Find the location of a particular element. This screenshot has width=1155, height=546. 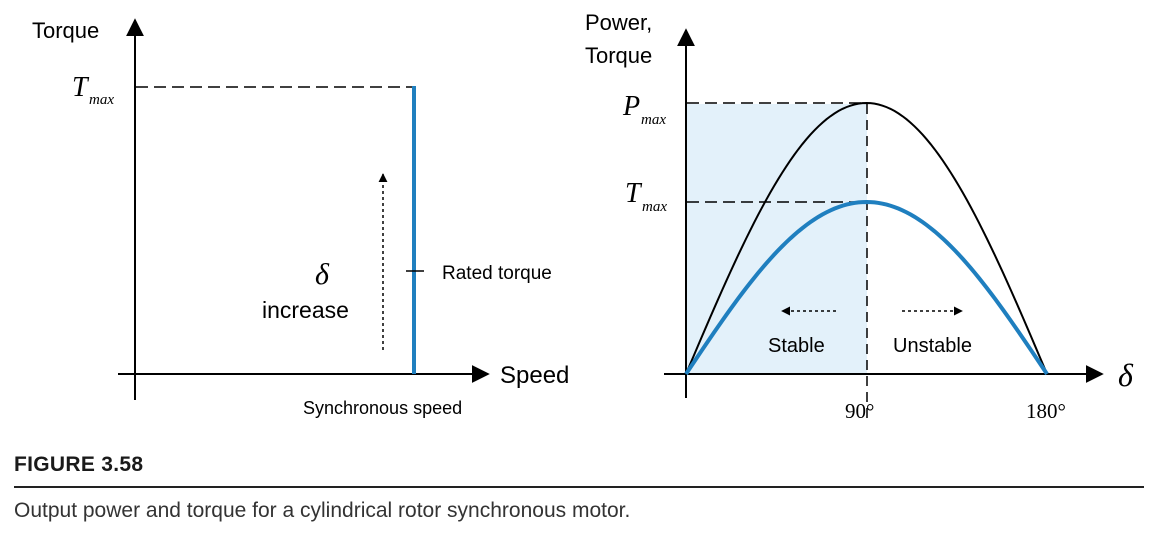

right-y-axis-label-line1: Power, is located at coordinates (618, 22).